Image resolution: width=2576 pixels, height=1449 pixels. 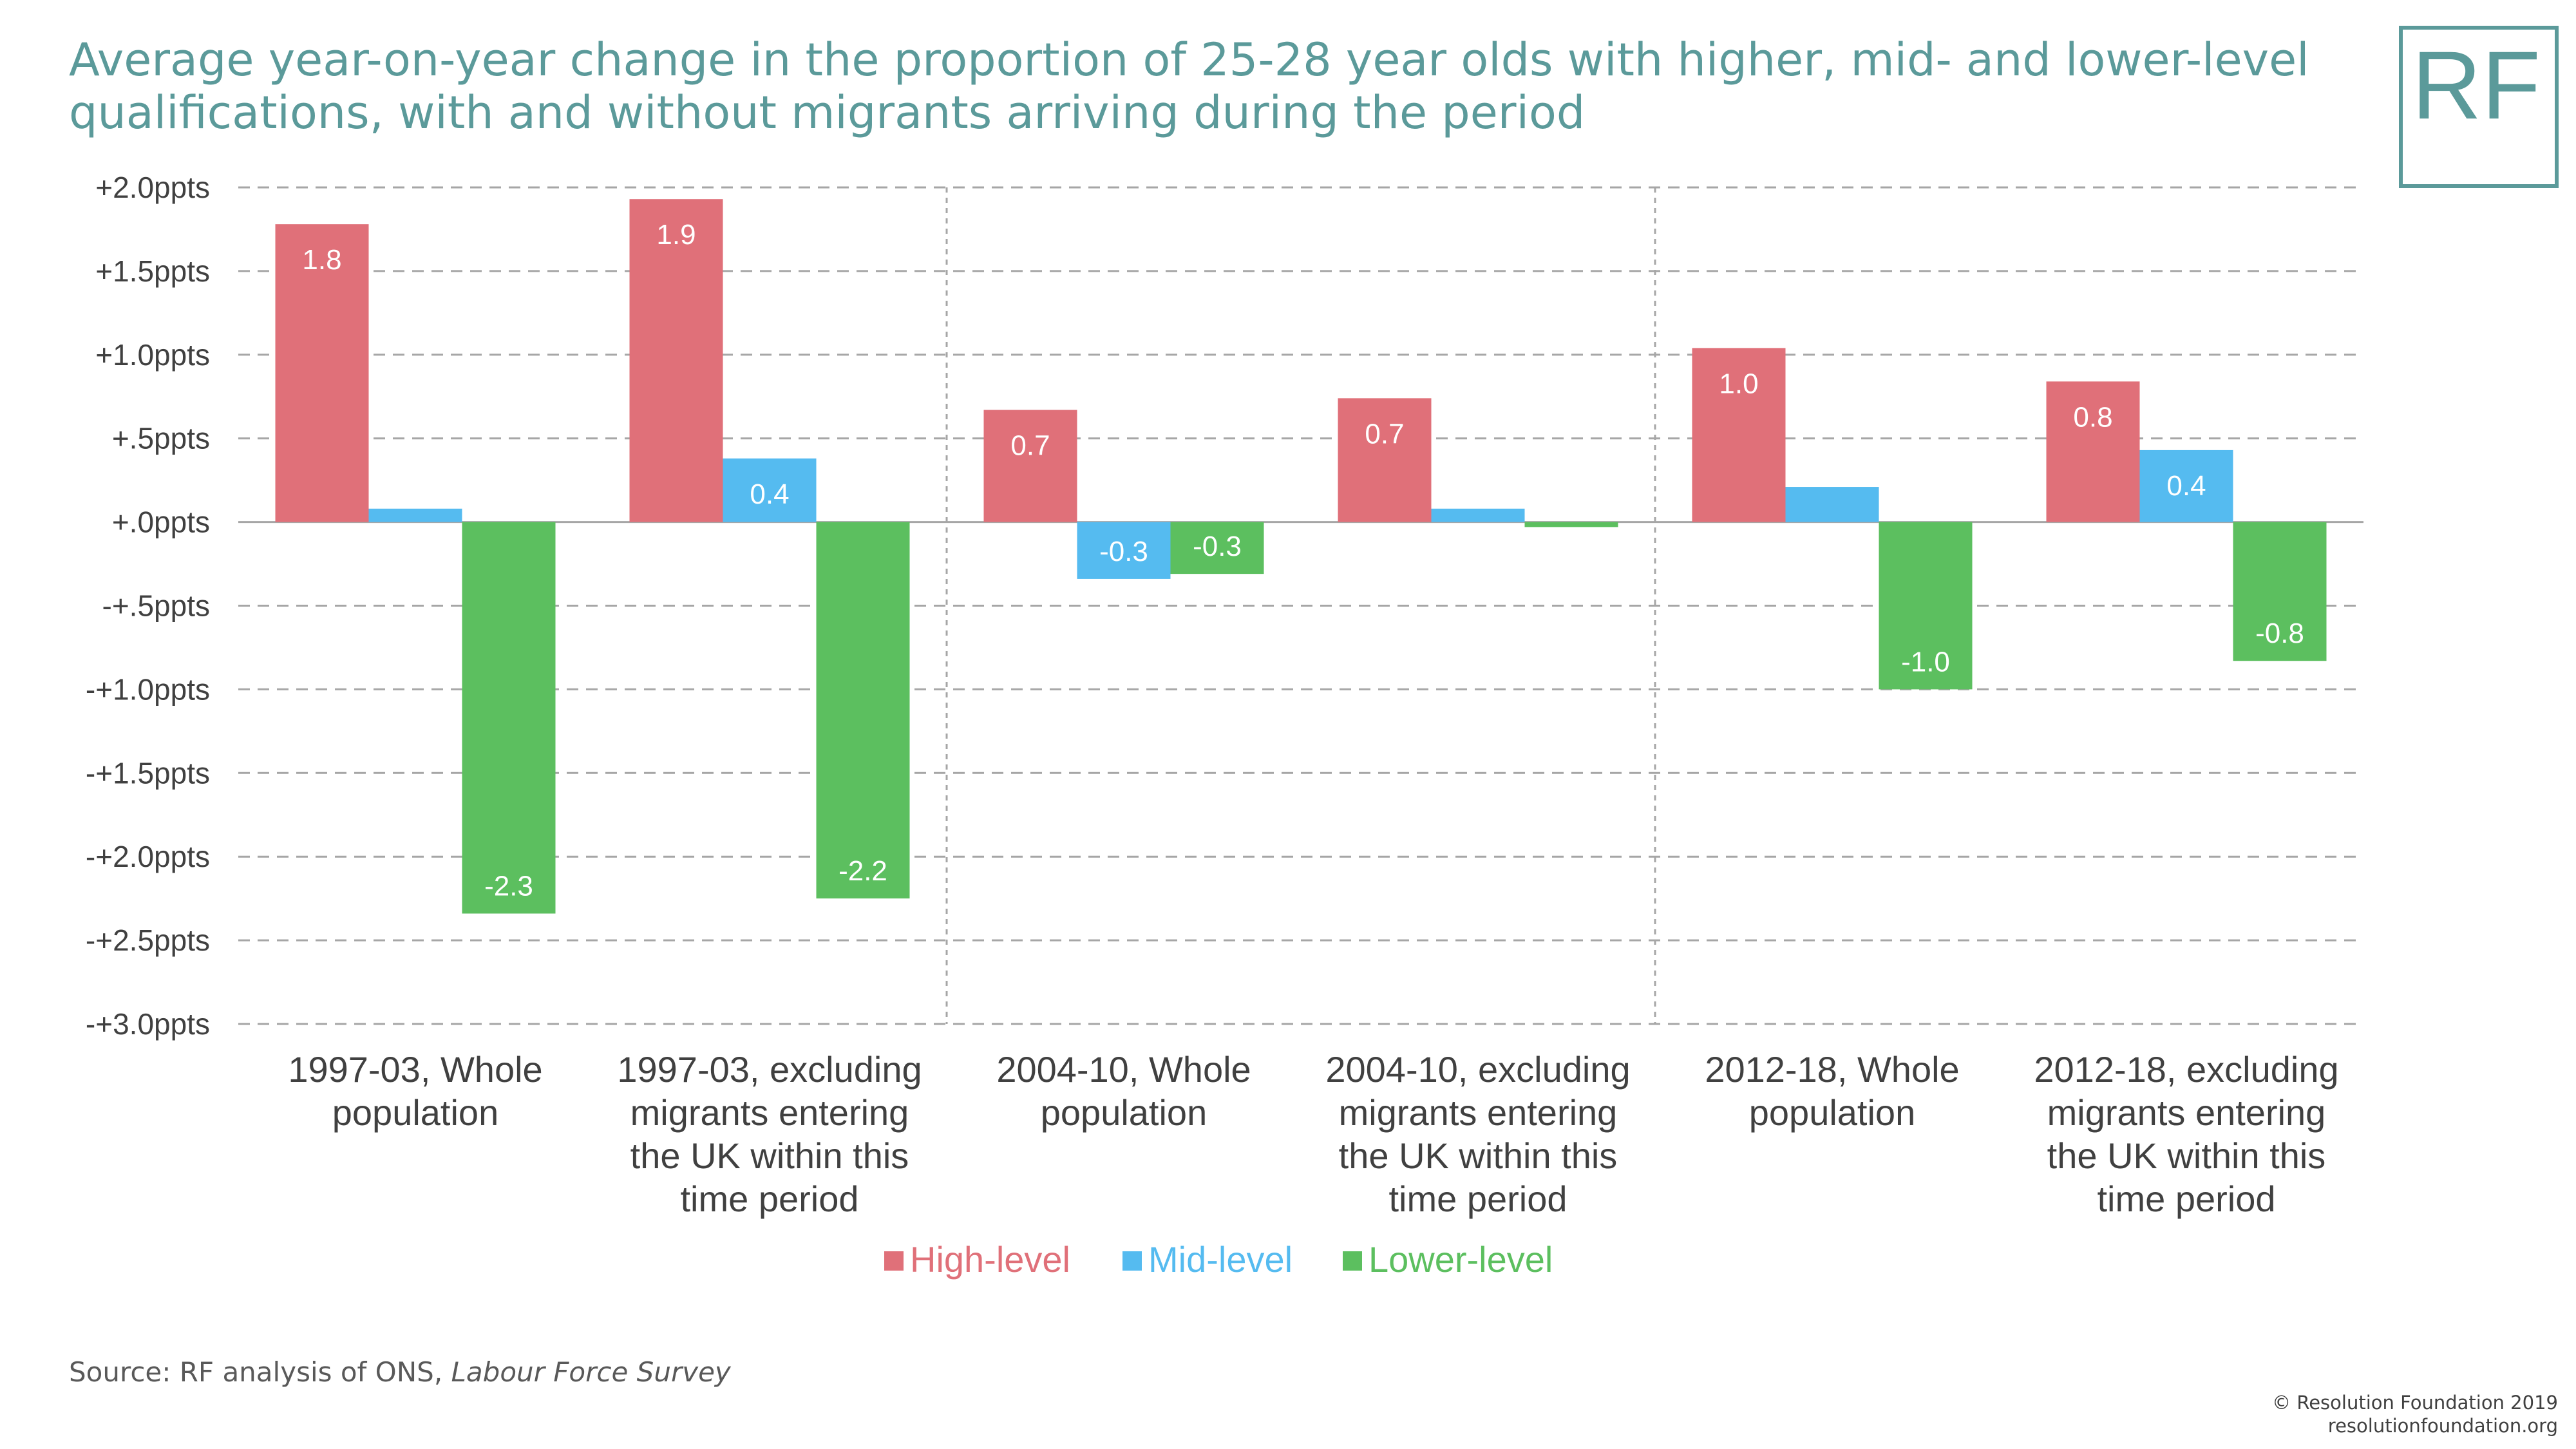 I want to click on y-tick-label: +1.5ppts, so click(x=152, y=271).